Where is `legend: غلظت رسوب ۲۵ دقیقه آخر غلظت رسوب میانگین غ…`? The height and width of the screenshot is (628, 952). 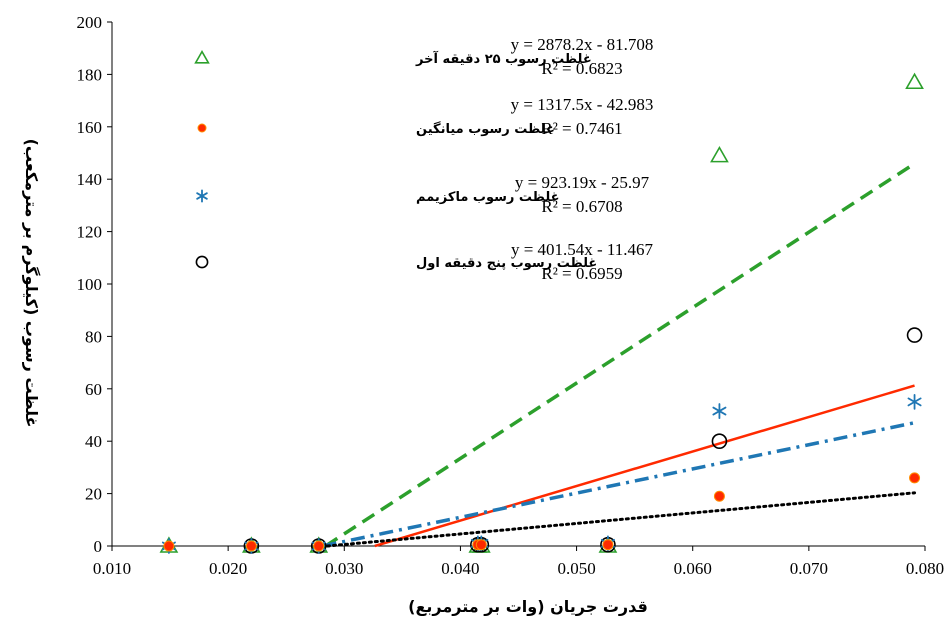 legend: غلظت رسوب ۲۵ دقیقه آخر غلظت رسوب میانگین غ… is located at coordinates (395, 160).